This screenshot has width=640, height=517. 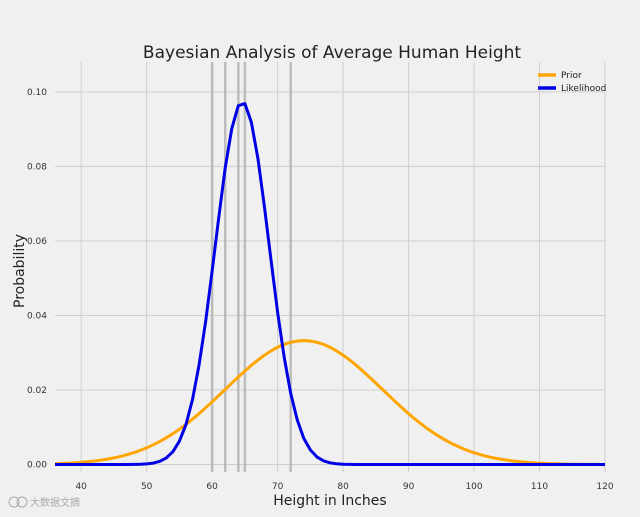 What do you see at coordinates (81, 487) in the screenshot?
I see `x-tick-label: 40` at bounding box center [81, 487].